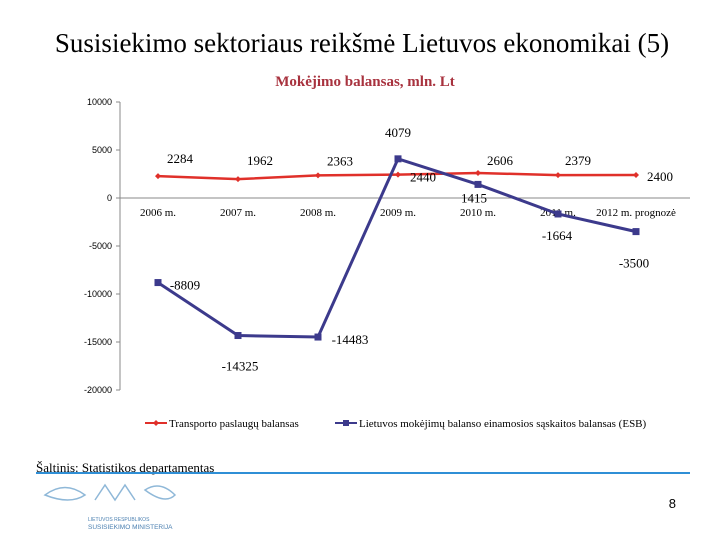 The height and width of the screenshot is (540, 720). I want to click on y-tick-label: 10000, so click(99, 102).